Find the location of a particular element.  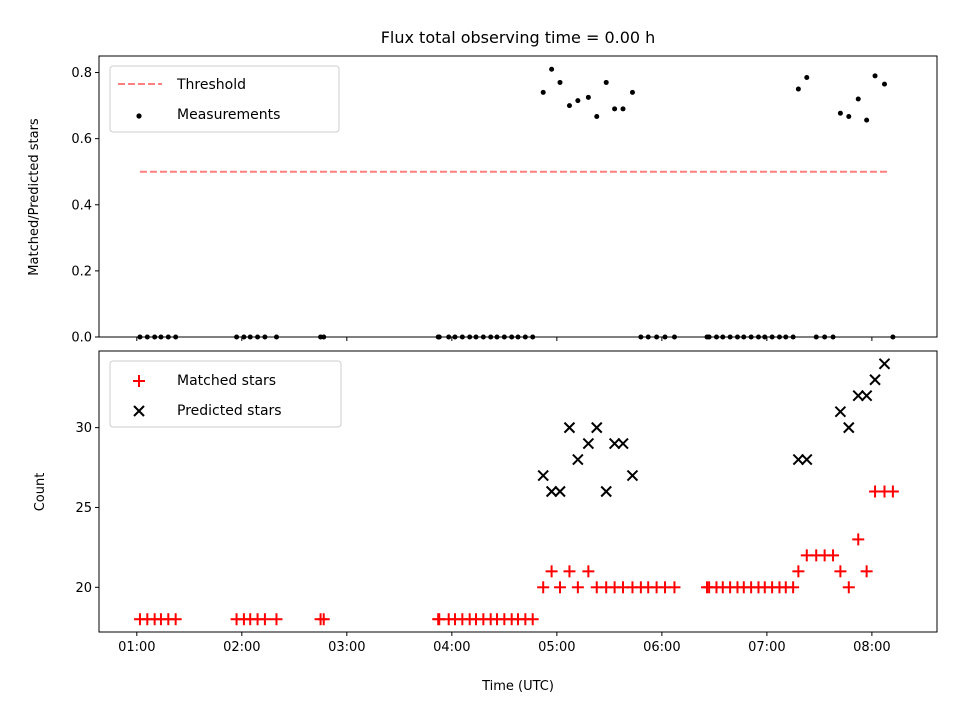

count-legend-box is located at coordinates (225, 394).